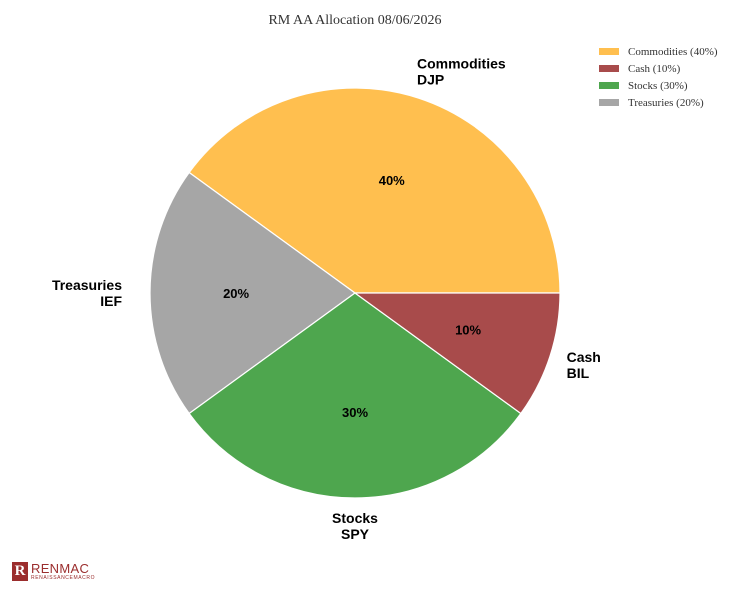  Describe the element at coordinates (392, 180) in the screenshot. I see `slice-pct-label-commodities: 40%` at that location.